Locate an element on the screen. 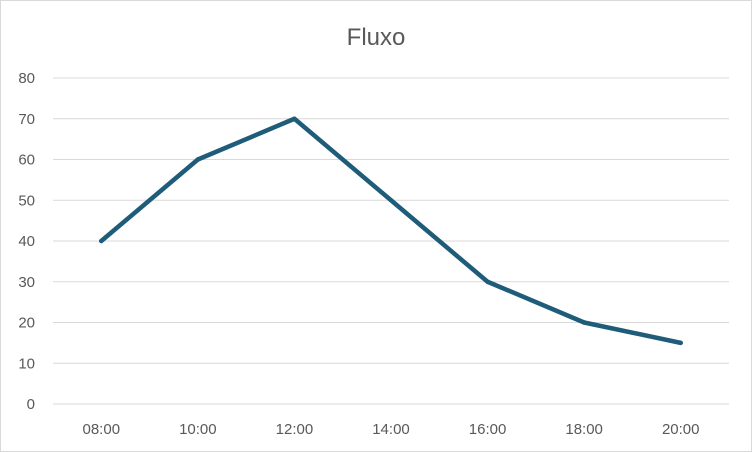 The image size is (752, 452). x-tick-label: 08:00 is located at coordinates (102, 429).